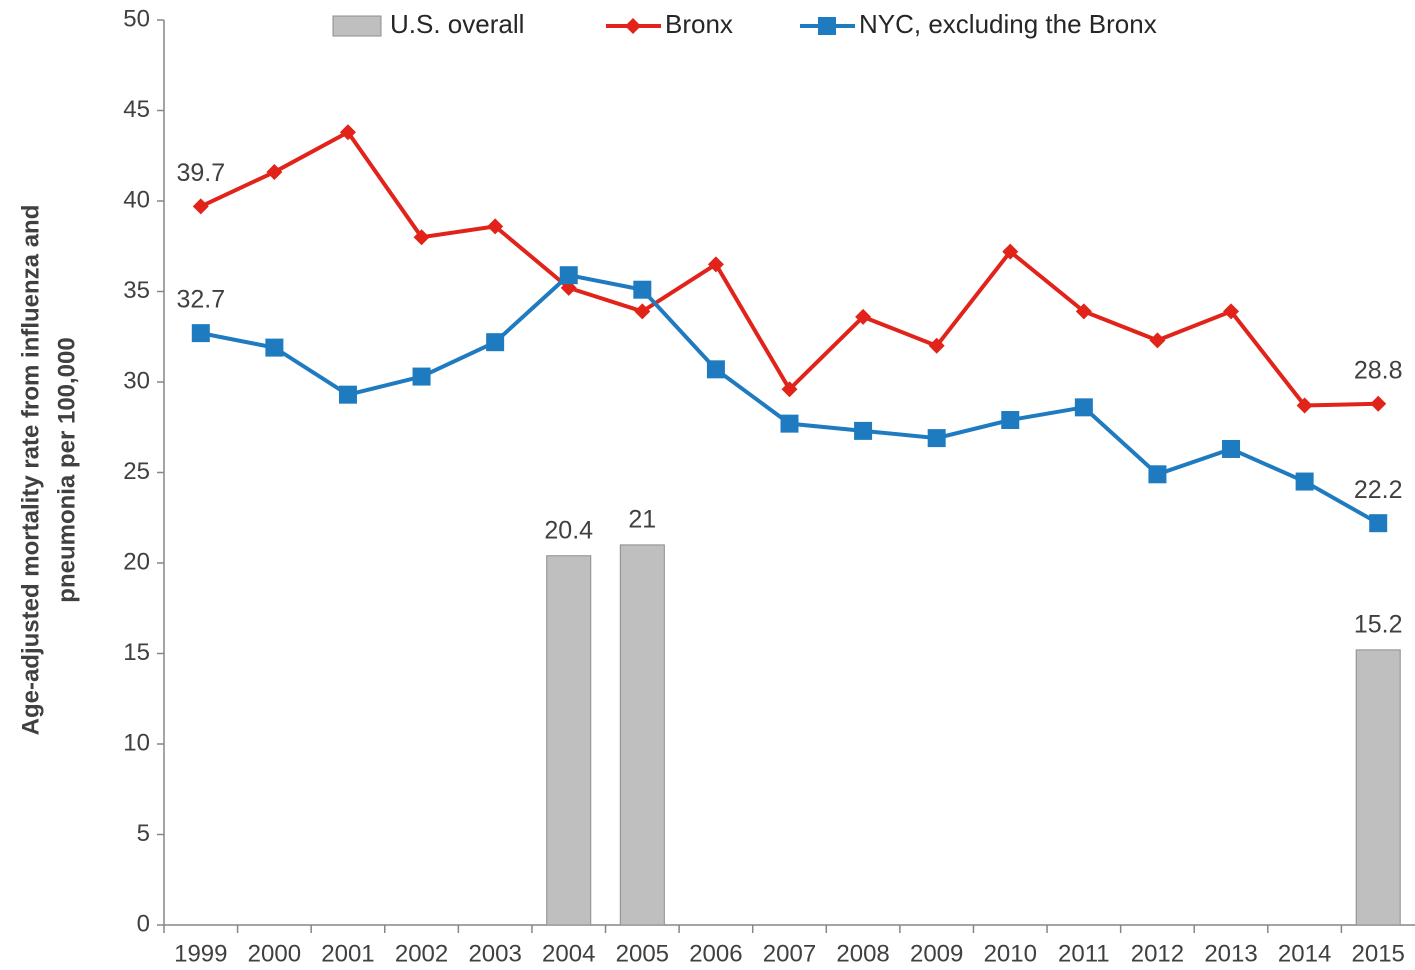 This screenshot has height=970, width=1415. Describe the element at coordinates (143, 833) in the screenshot. I see `y-tick-label: 5` at that location.